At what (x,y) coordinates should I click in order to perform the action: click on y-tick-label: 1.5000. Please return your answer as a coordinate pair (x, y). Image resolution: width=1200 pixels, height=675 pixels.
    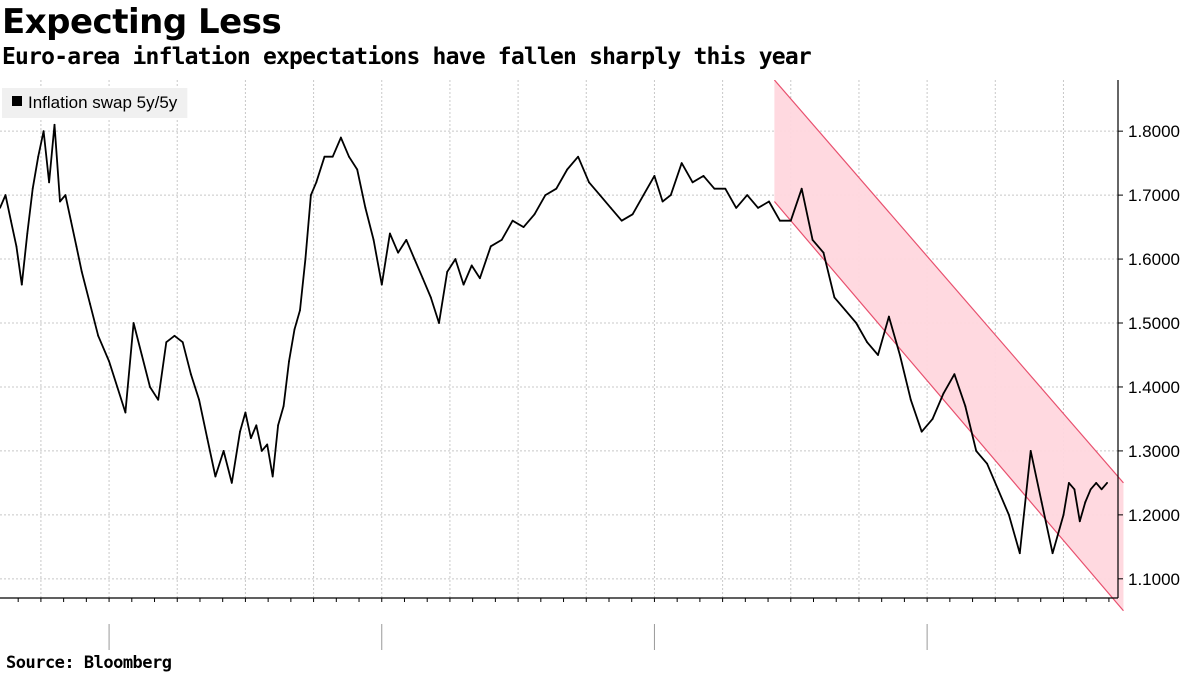
    Looking at the image, I should click on (1154, 323).